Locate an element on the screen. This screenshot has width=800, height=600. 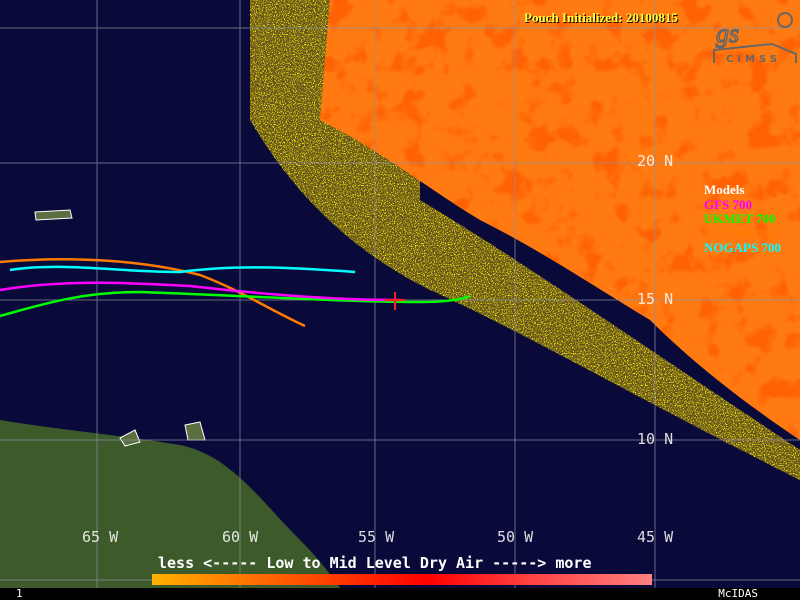
lat-label-15n: 15 N is located at coordinates (655, 299).